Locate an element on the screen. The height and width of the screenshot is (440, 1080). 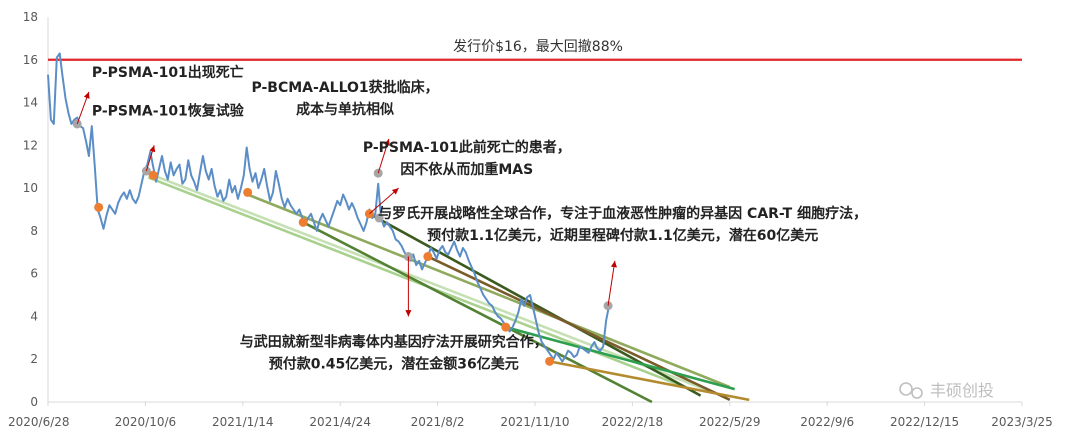
x-tick-label: 2022/9/6 is located at coordinates (827, 422).